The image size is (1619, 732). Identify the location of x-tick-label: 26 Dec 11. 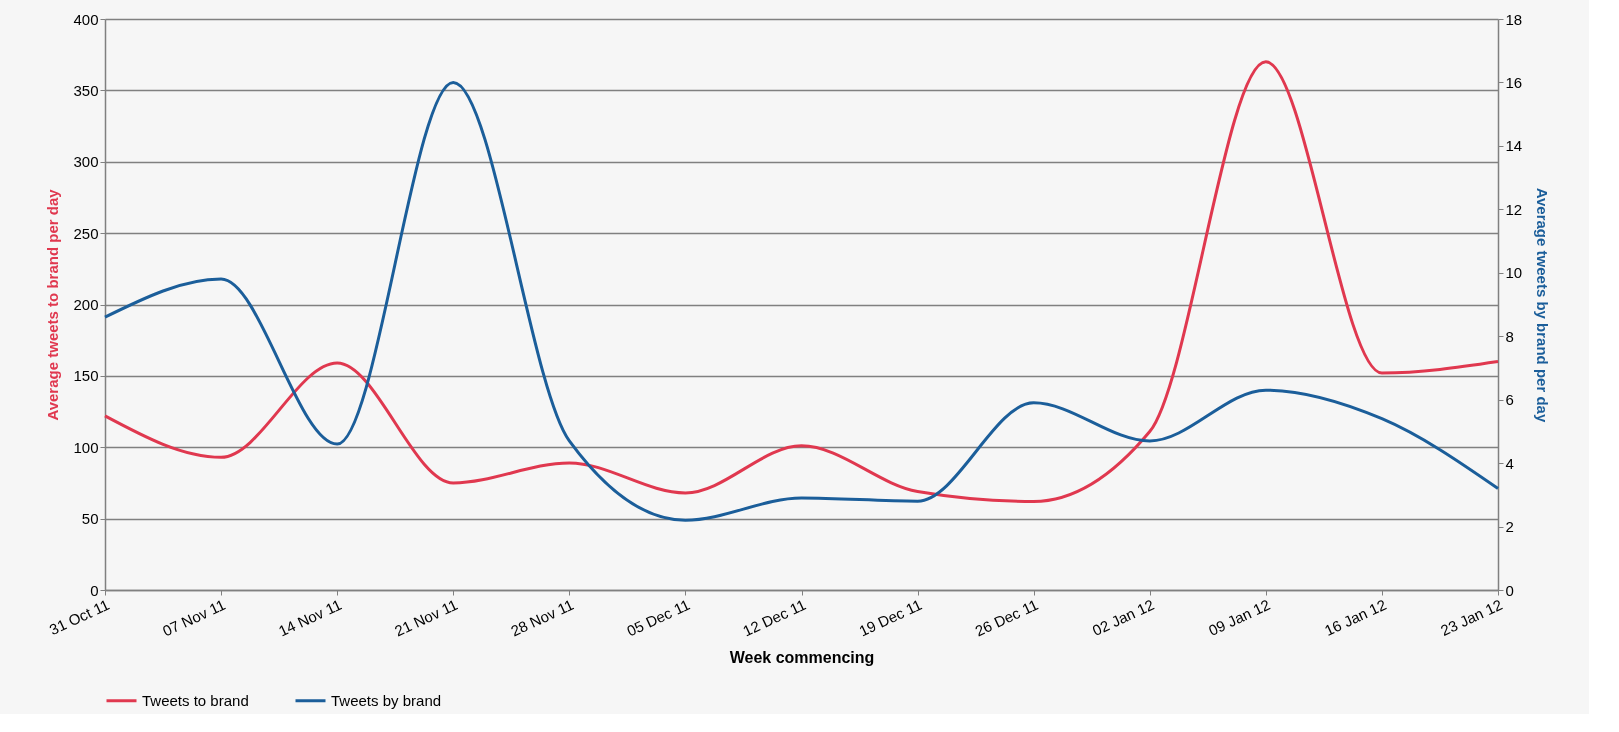
(1006, 617).